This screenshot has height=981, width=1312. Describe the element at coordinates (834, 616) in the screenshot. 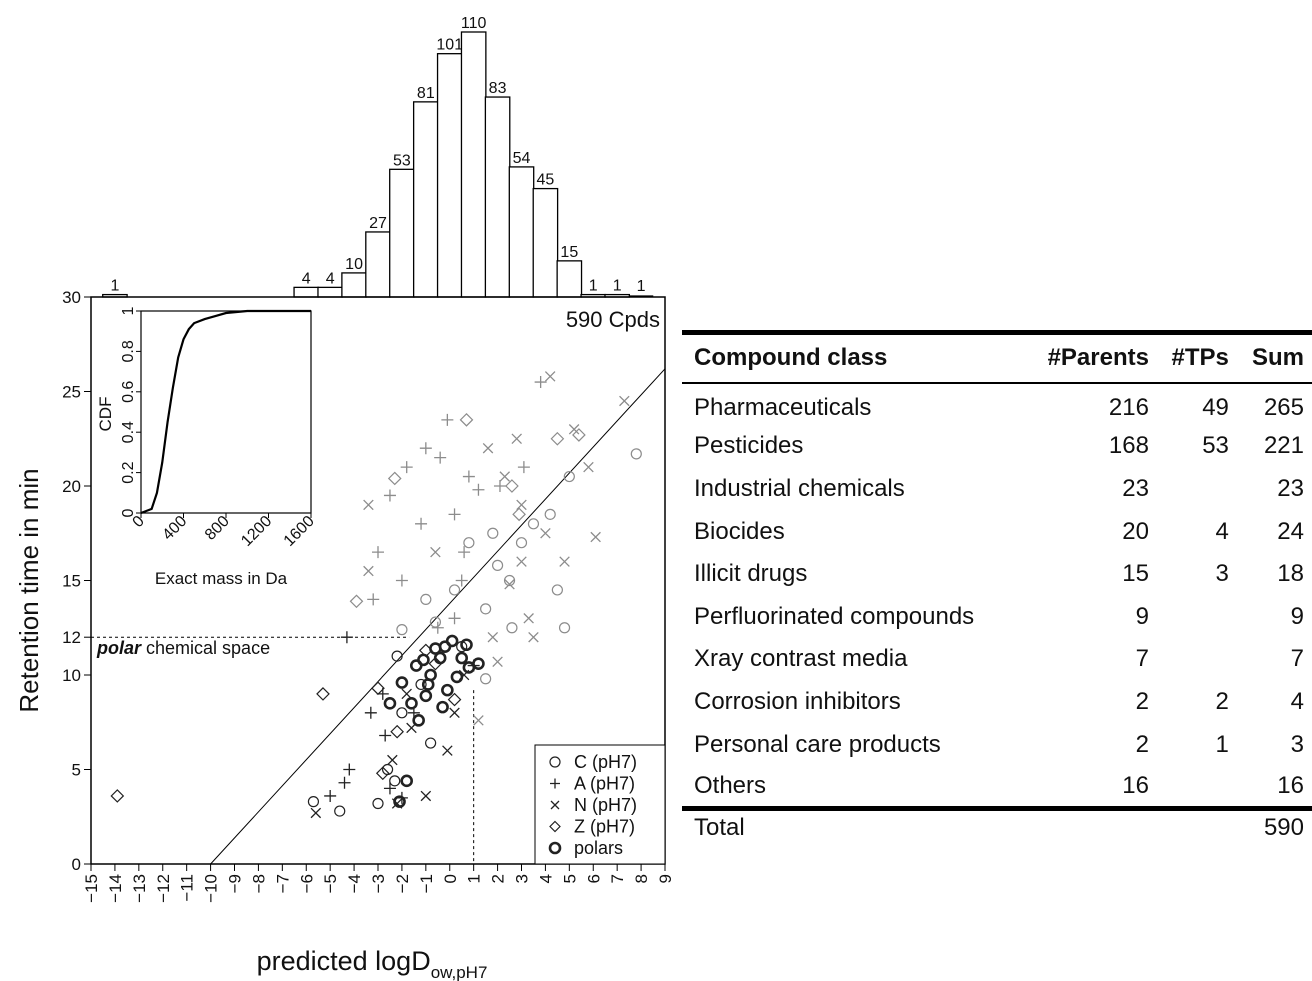

I see `cell-class: Perfluorinated compounds` at that location.